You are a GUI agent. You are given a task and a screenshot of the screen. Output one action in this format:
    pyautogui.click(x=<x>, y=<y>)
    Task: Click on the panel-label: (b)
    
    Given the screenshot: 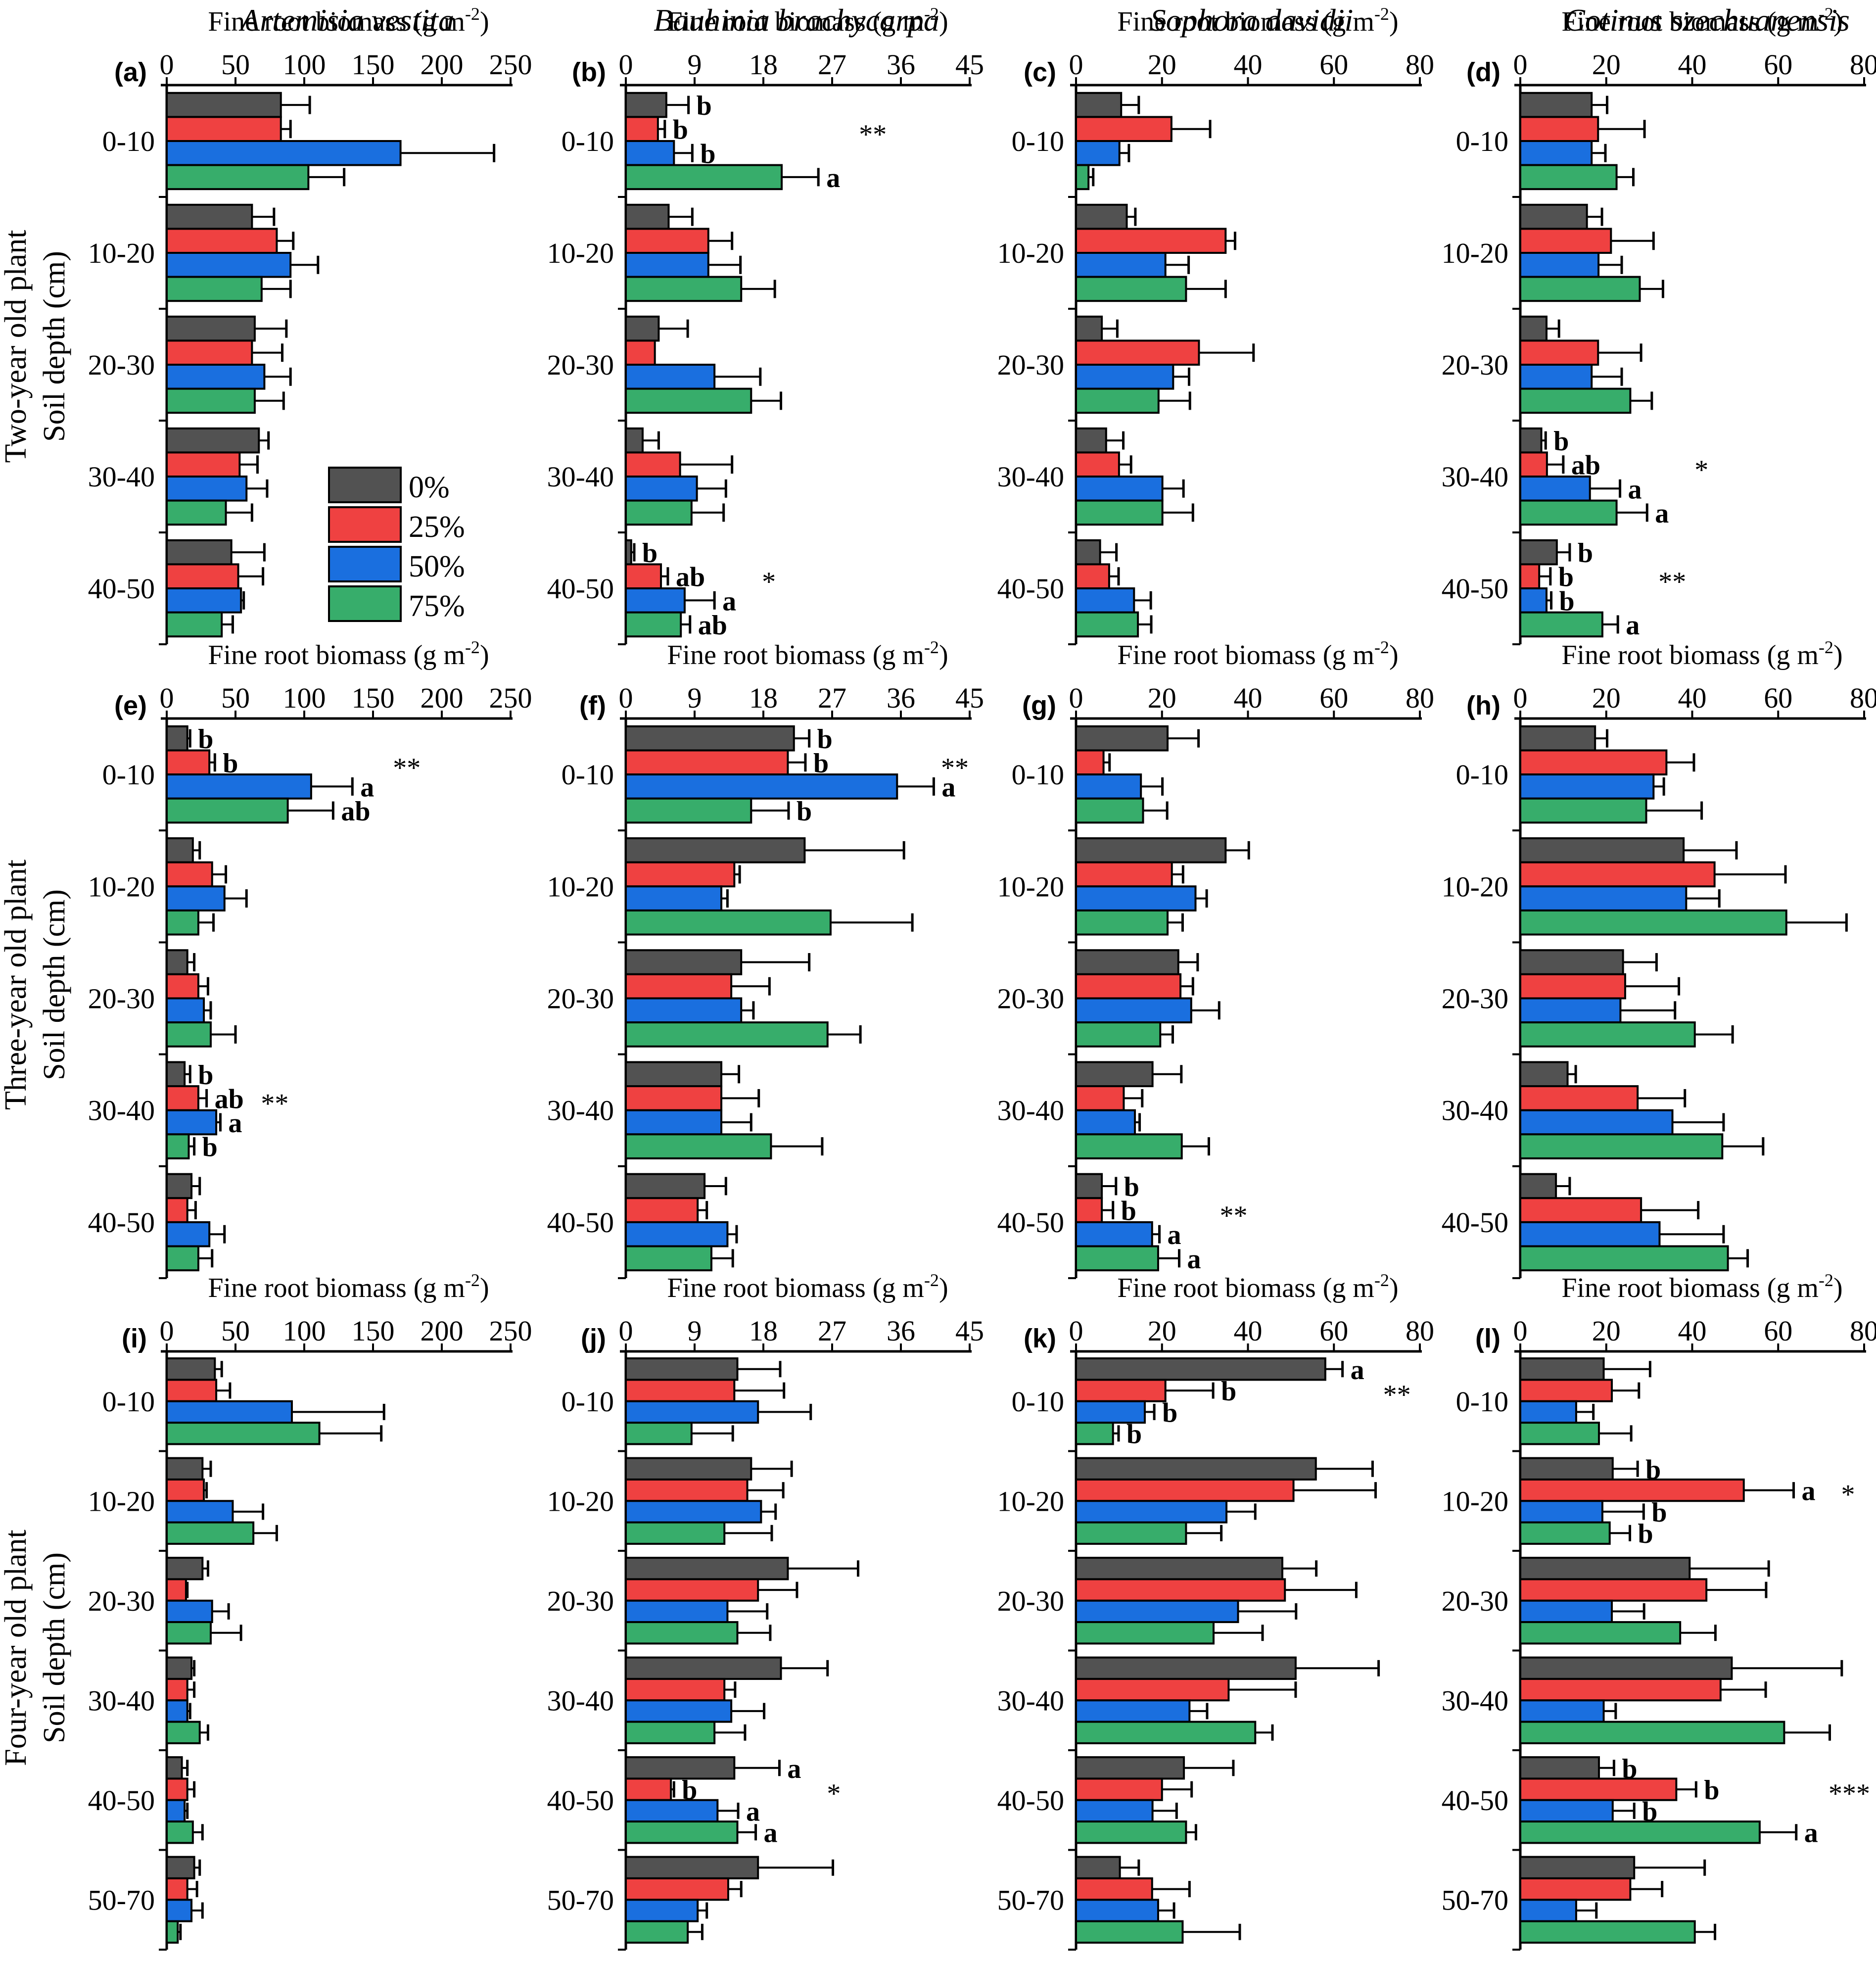 What is the action you would take?
    pyautogui.click(x=589, y=72)
    